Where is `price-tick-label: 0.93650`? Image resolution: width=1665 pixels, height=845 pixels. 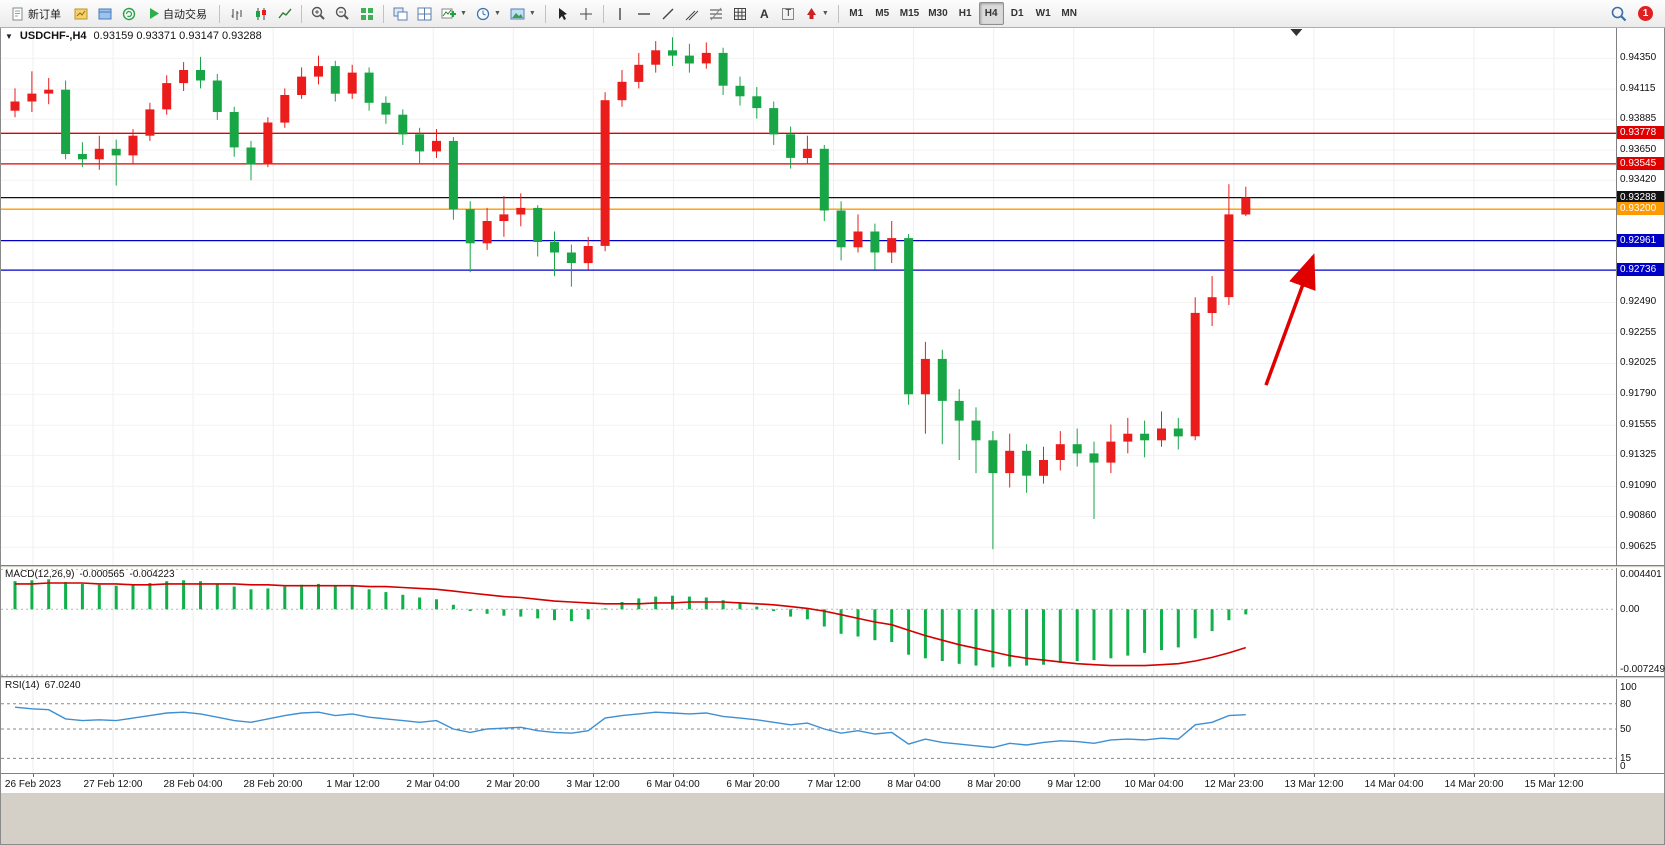 price-tick-label: 0.93650 is located at coordinates (1638, 149).